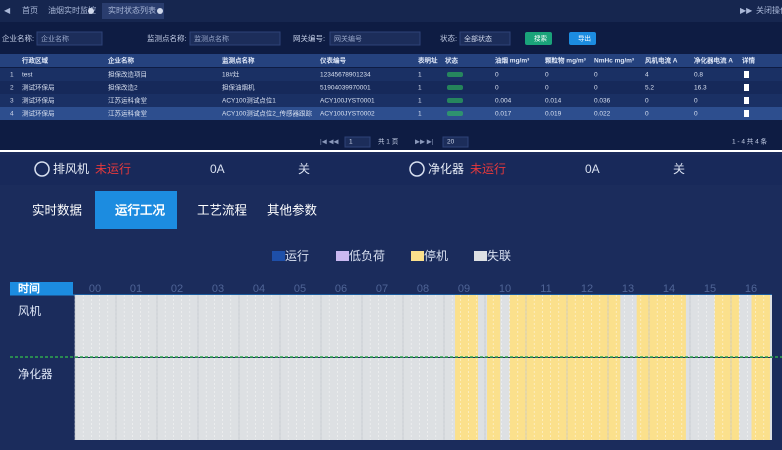  What do you see at coordinates (347, 114) in the screenshot?
I see `table-cell: ACY100JYST0002` at bounding box center [347, 114].